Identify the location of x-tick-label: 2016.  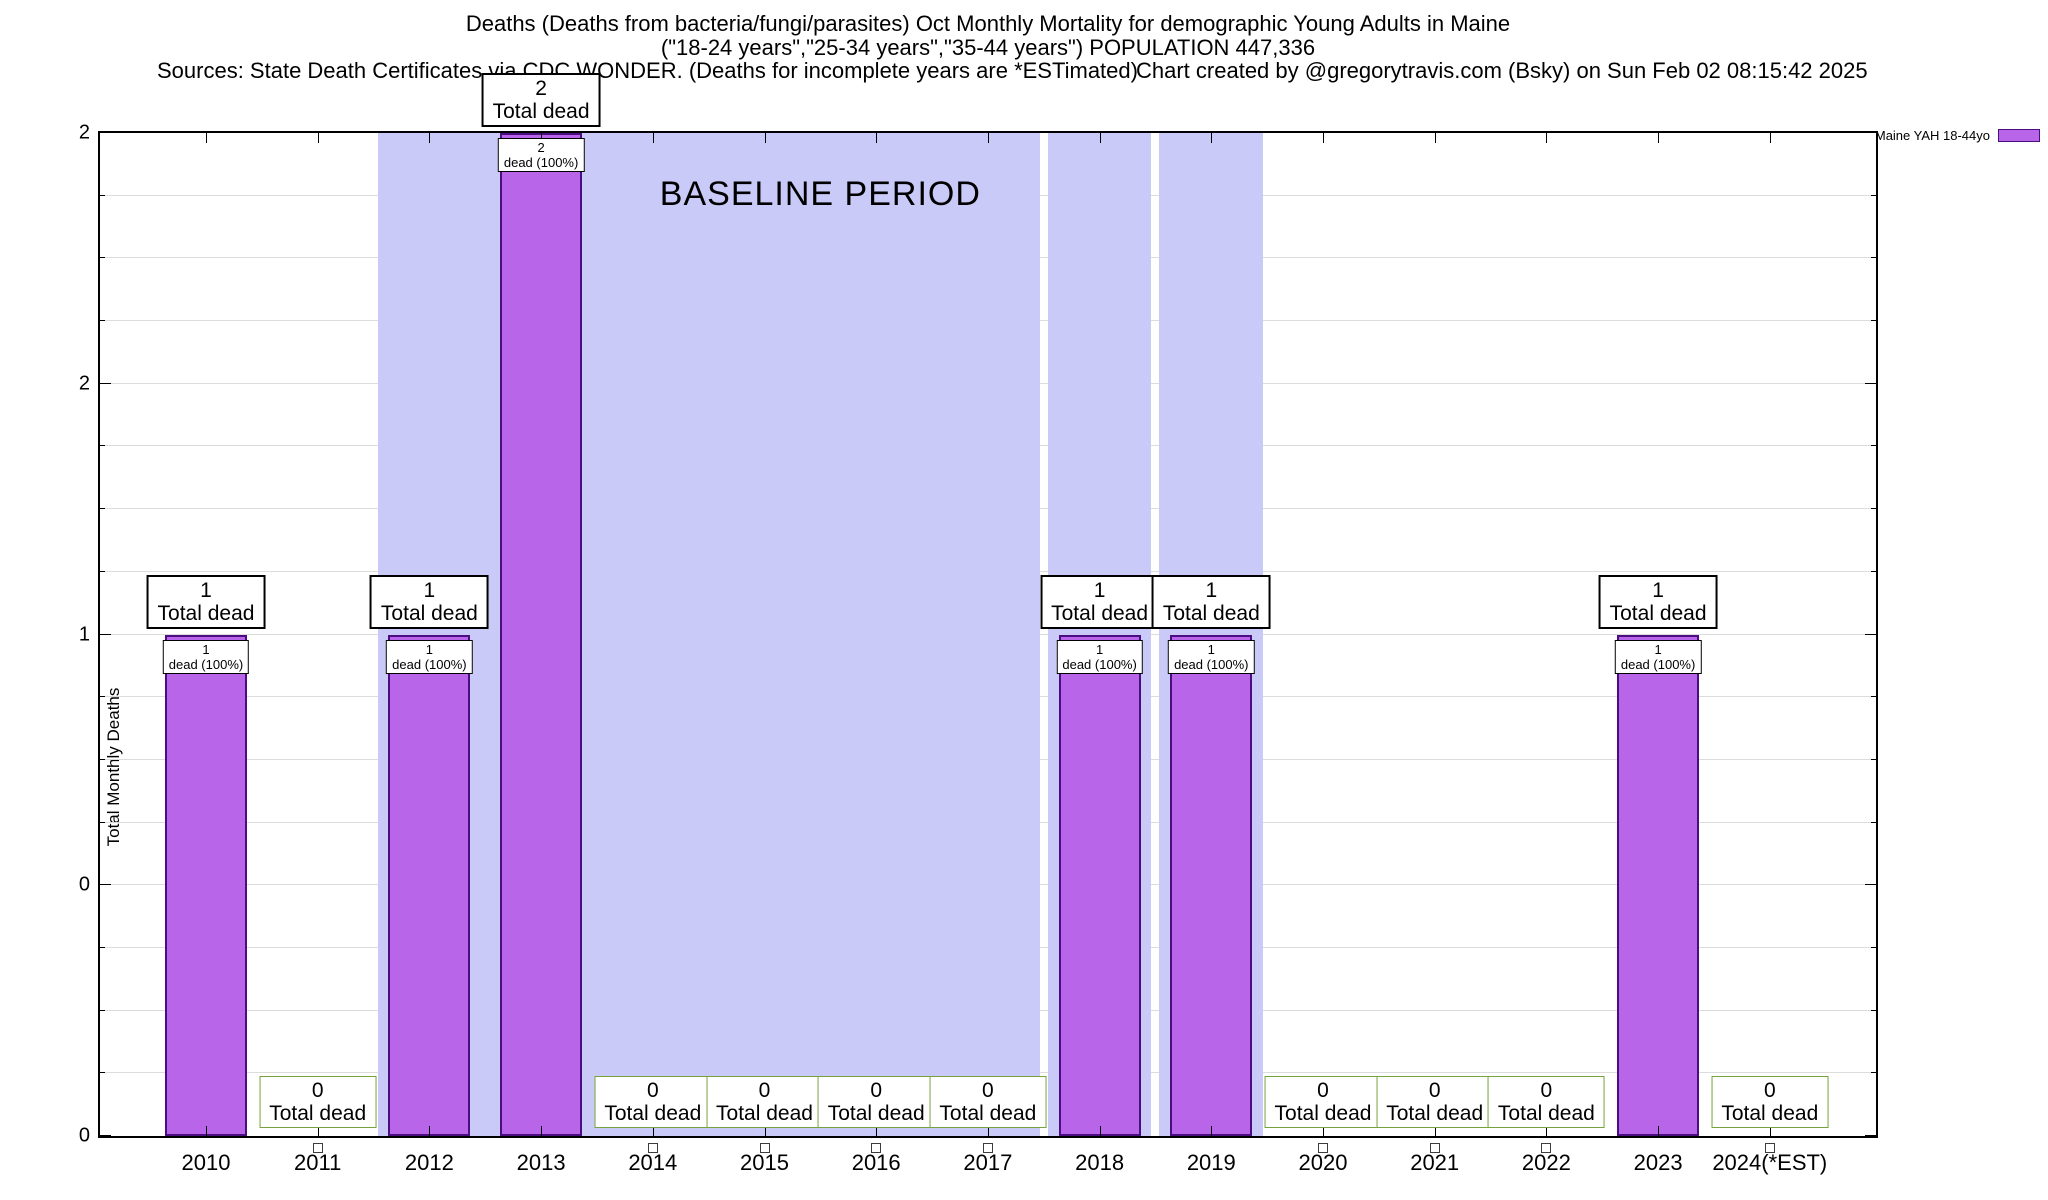
(876, 1162).